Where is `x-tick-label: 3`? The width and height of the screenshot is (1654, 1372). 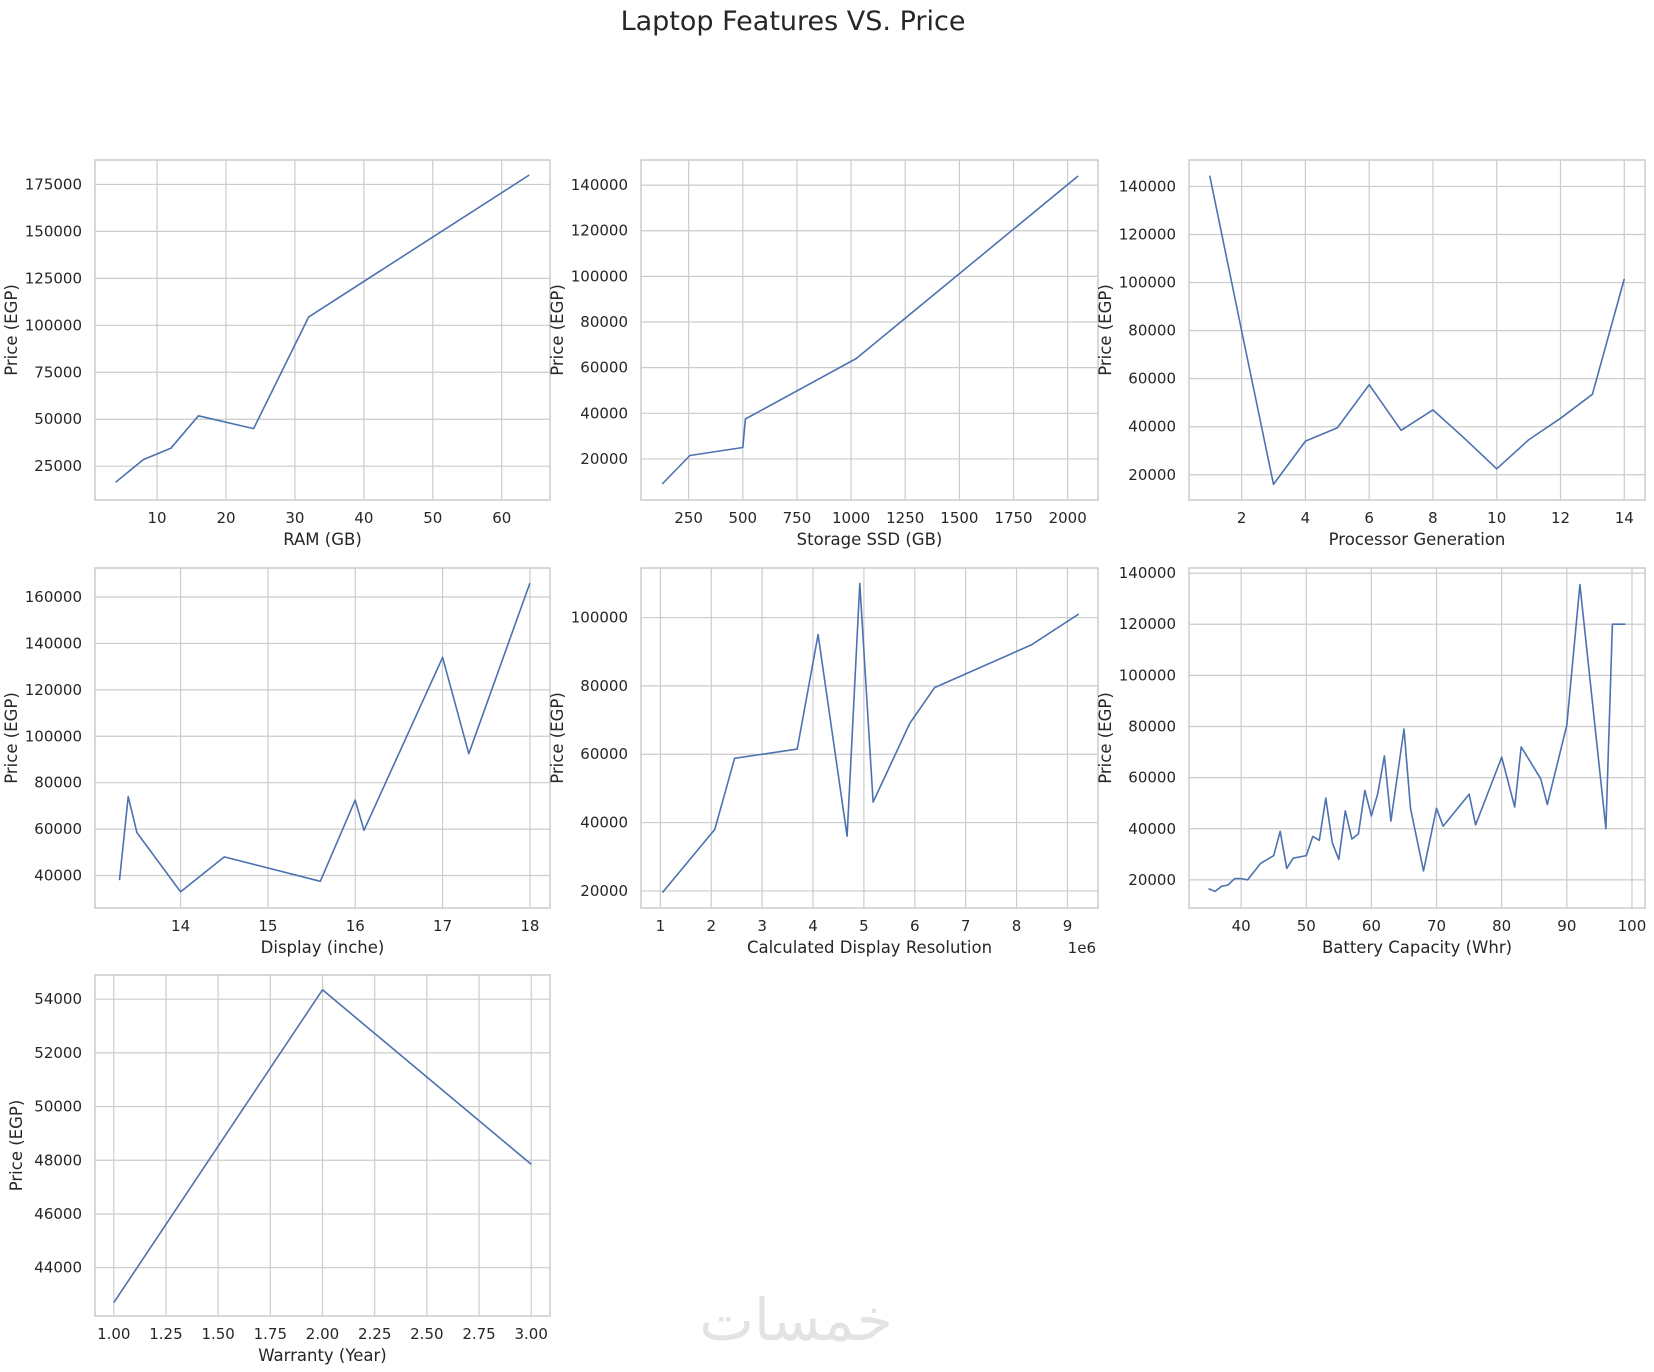 x-tick-label: 3 is located at coordinates (762, 926).